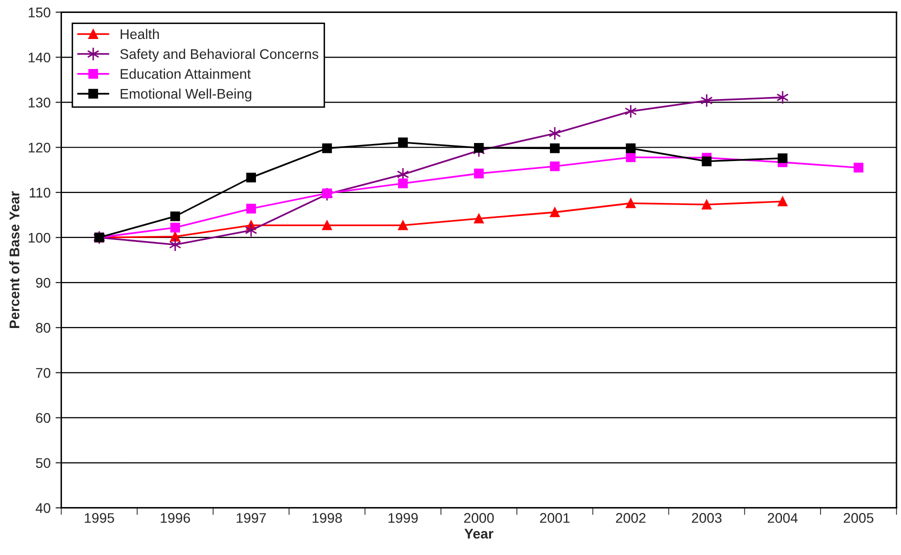  I want to click on x-axis-title: Year, so click(479, 533).